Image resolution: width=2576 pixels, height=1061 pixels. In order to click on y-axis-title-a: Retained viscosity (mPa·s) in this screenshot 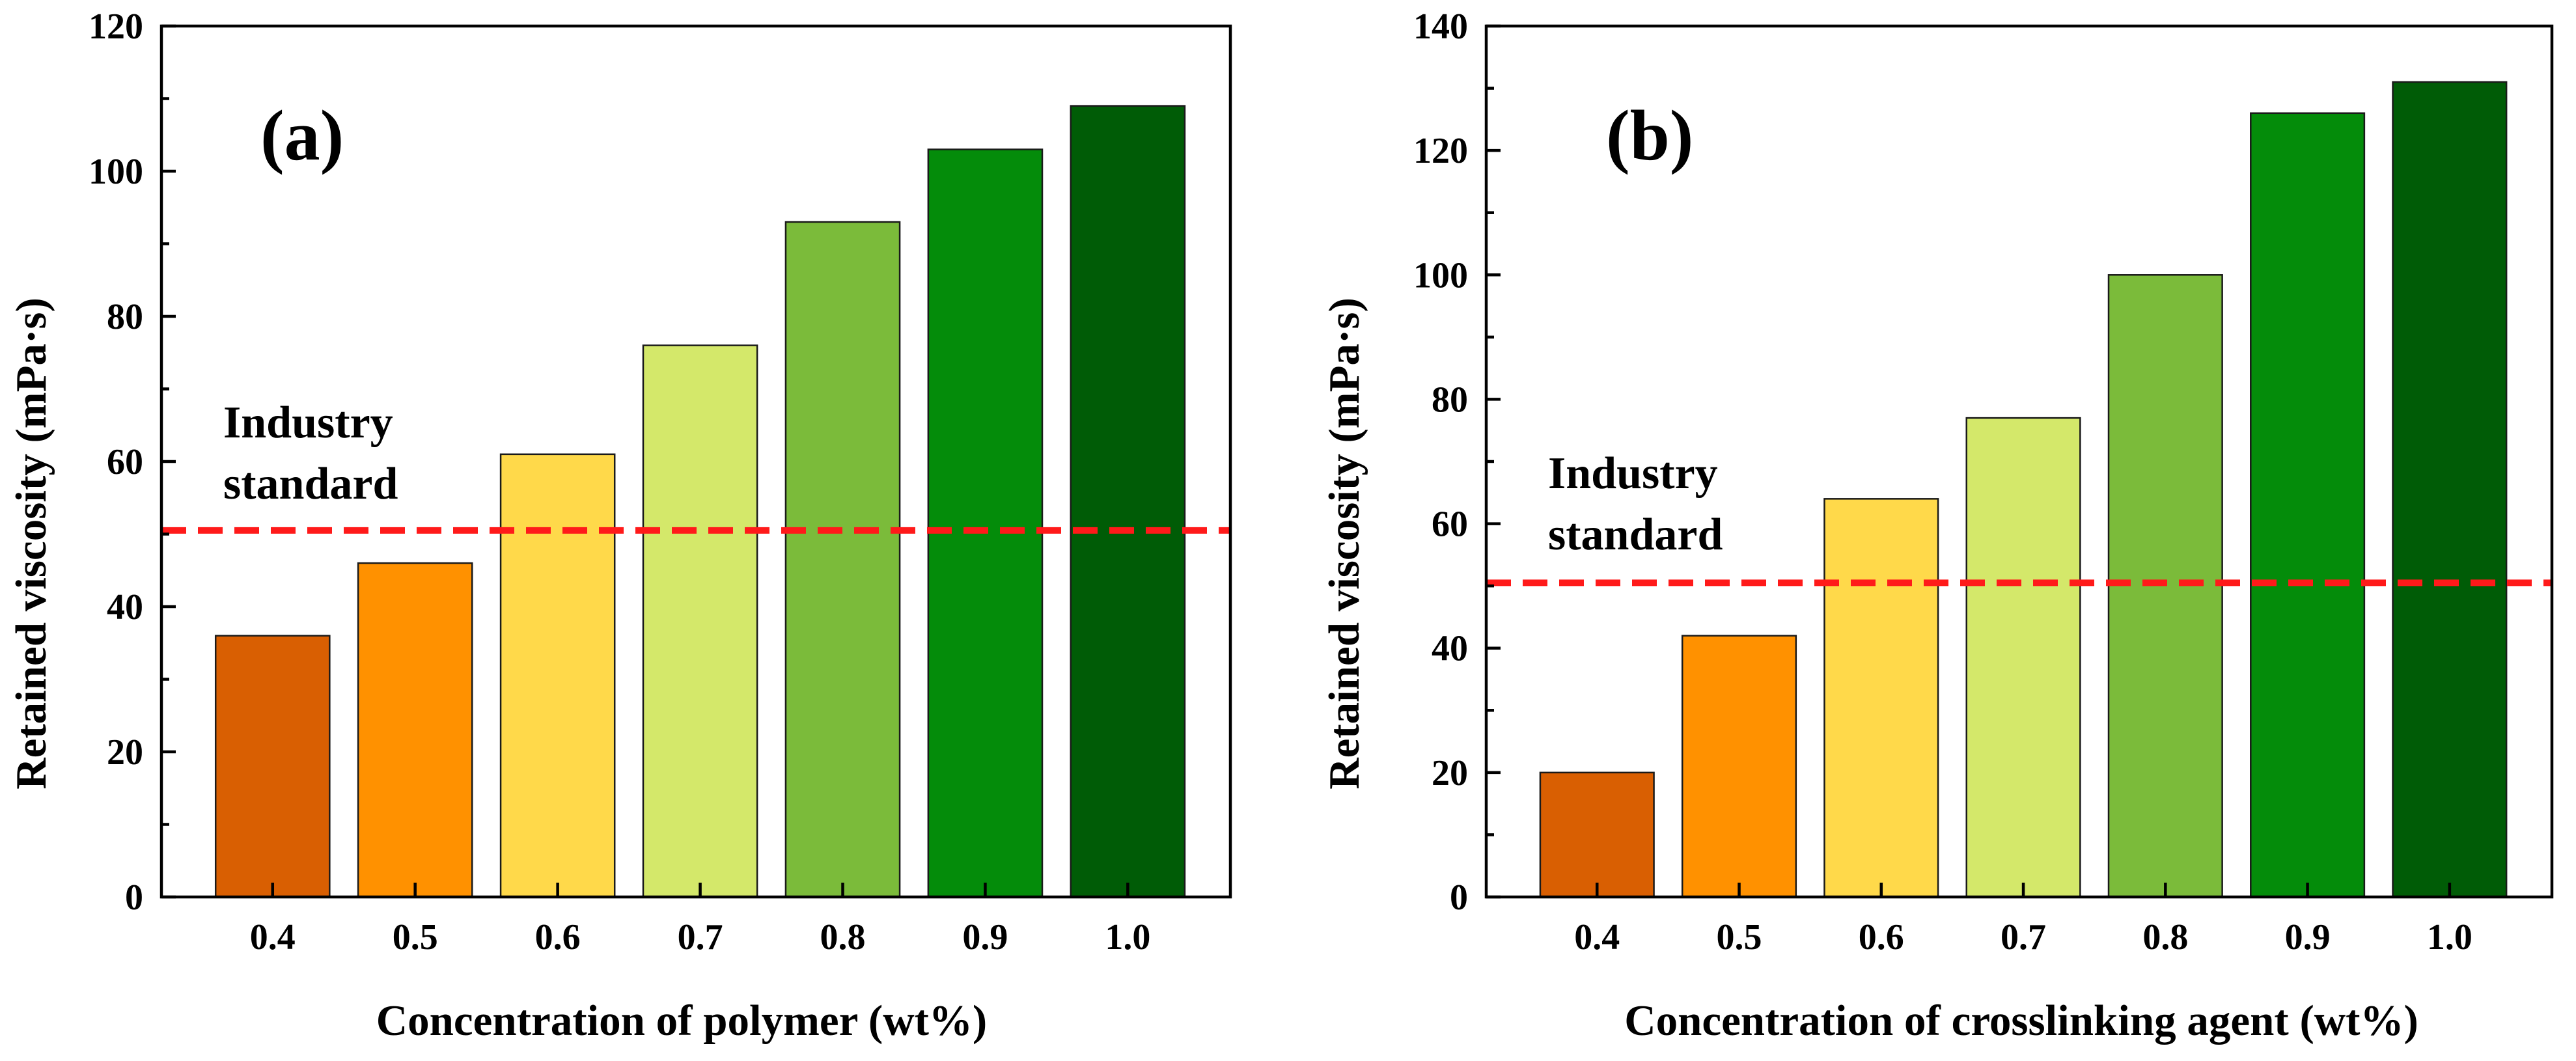, I will do `click(31, 543)`.